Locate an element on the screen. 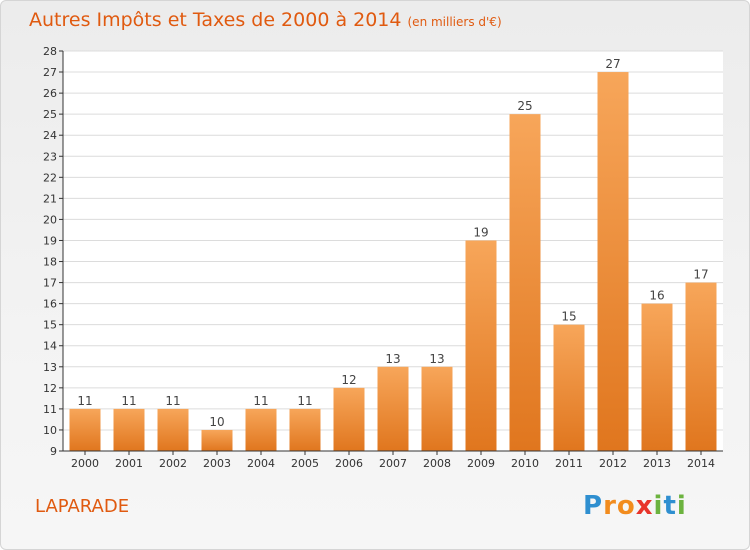  data-label-2014: 17 is located at coordinates (700, 275).